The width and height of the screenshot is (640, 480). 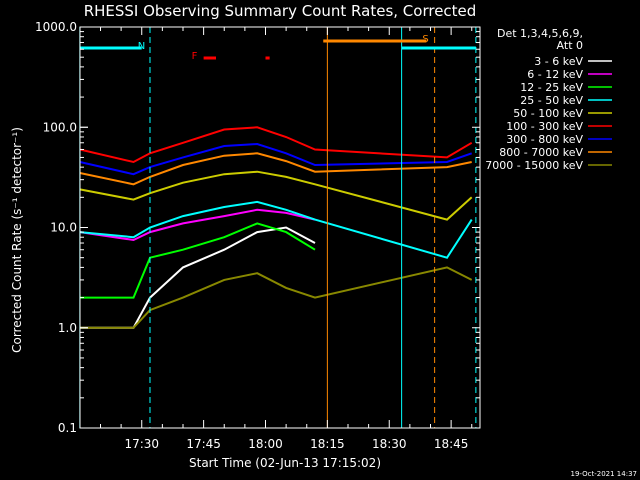 I want to click on x-tick-label: 18:30, so click(x=389, y=444).